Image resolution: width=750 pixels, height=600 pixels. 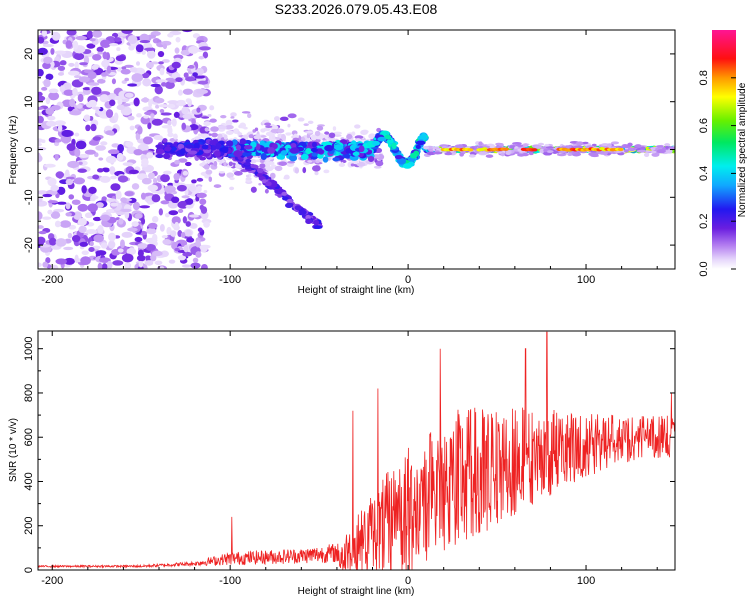 What do you see at coordinates (52, 581) in the screenshot?
I see `snr-xtick-label: -200` at bounding box center [52, 581].